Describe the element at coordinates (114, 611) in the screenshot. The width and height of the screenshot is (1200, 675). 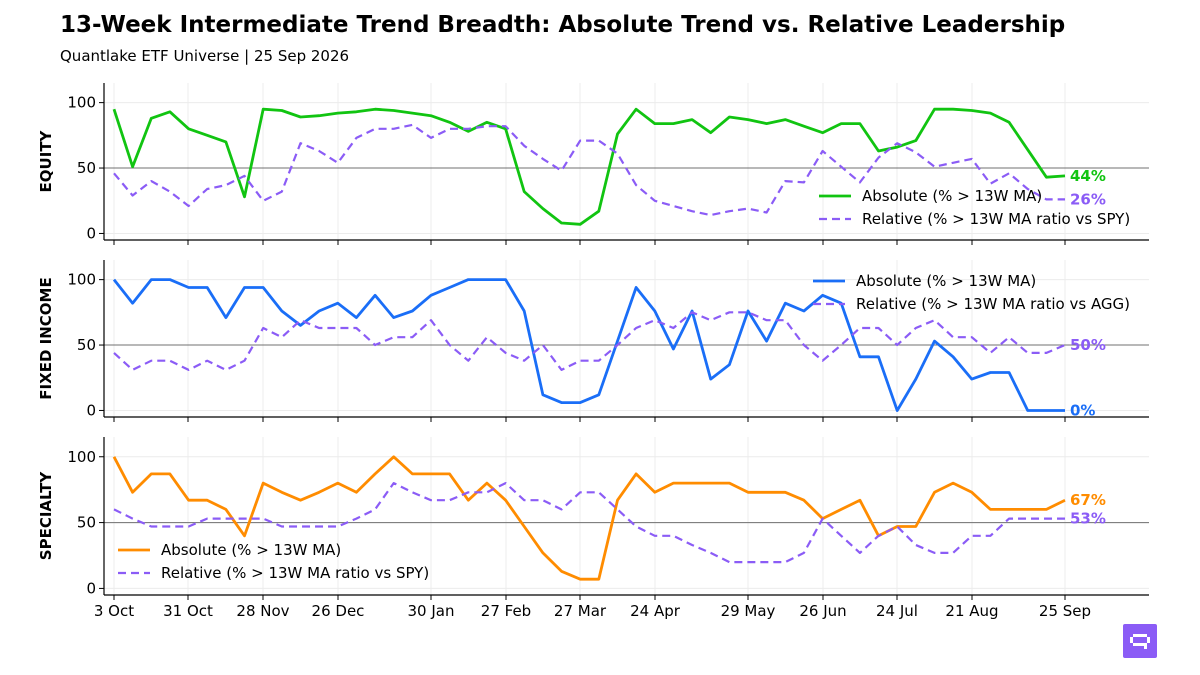
I see `x-tick-label: 3 Oct` at that location.